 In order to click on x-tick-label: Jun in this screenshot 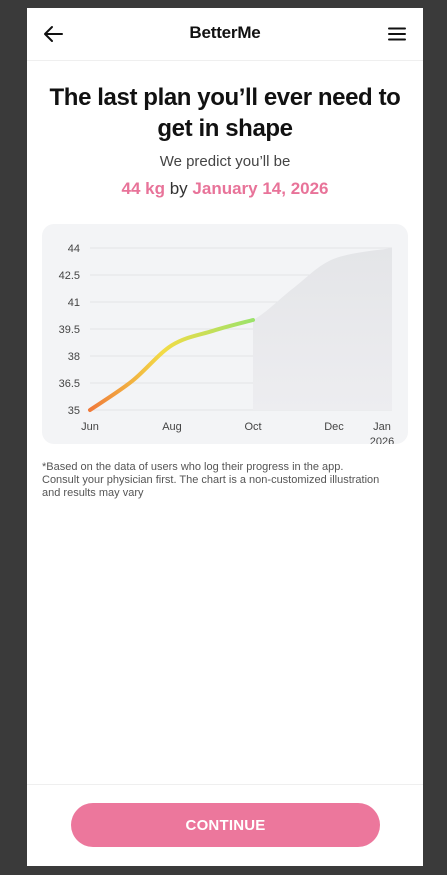, I will do `click(90, 427)`.